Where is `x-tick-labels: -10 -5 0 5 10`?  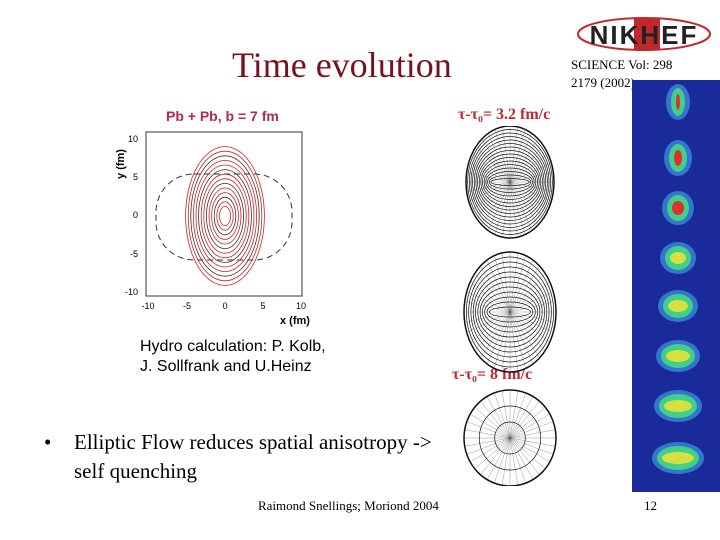 x-tick-labels: -10 -5 0 5 10 is located at coordinates (223, 306).